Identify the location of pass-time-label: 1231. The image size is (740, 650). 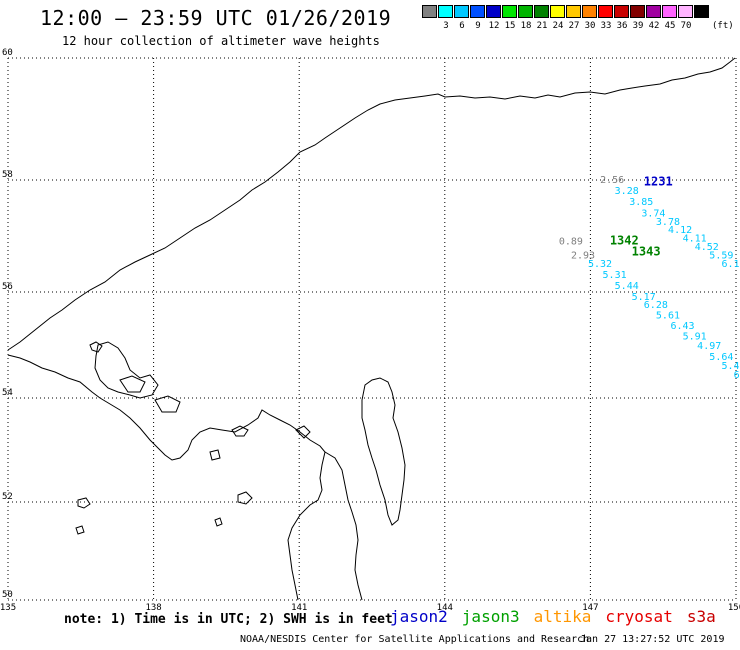
(658, 182).